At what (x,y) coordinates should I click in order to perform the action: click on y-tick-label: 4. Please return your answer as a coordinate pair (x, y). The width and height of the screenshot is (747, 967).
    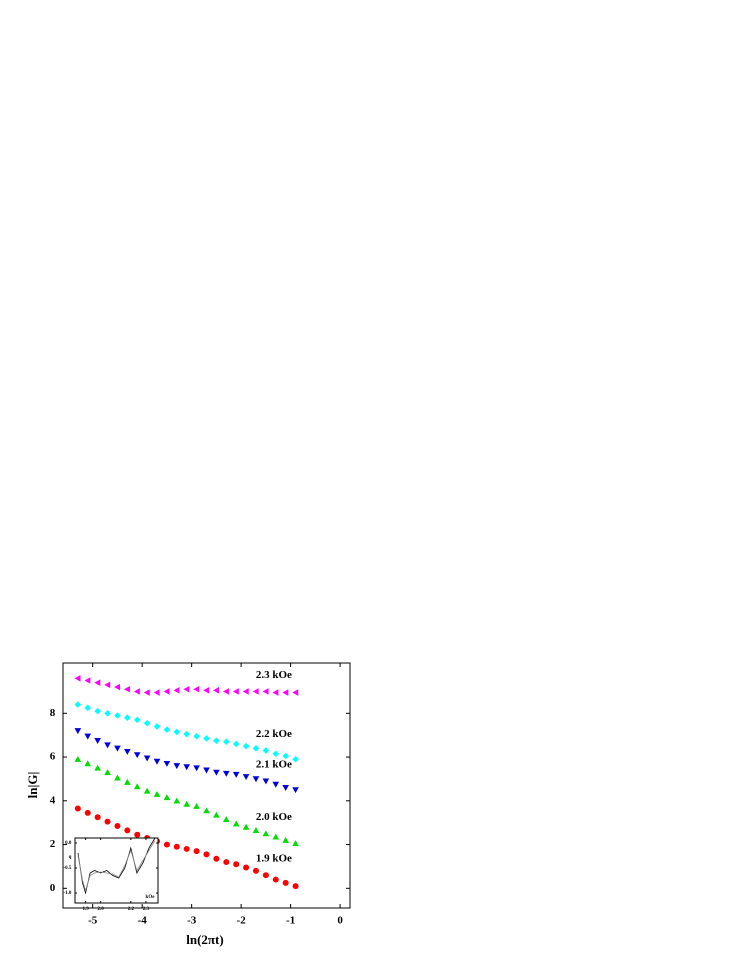
    Looking at the image, I should click on (53, 800).